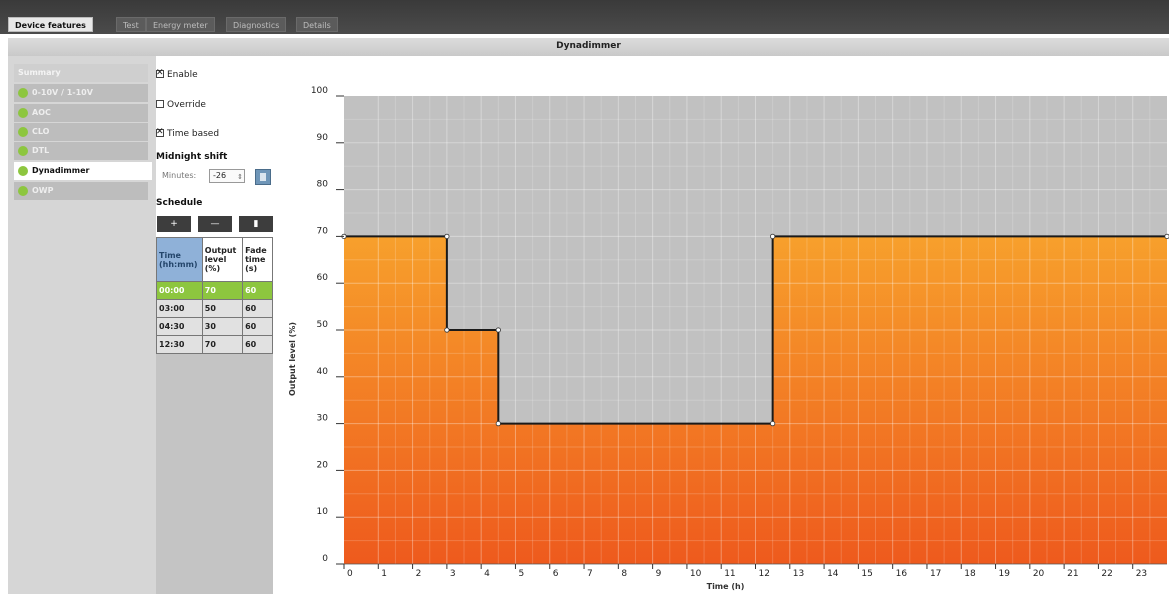 The height and width of the screenshot is (594, 1169). Describe the element at coordinates (902, 574) in the screenshot. I see `x-tick-label: 16` at that location.